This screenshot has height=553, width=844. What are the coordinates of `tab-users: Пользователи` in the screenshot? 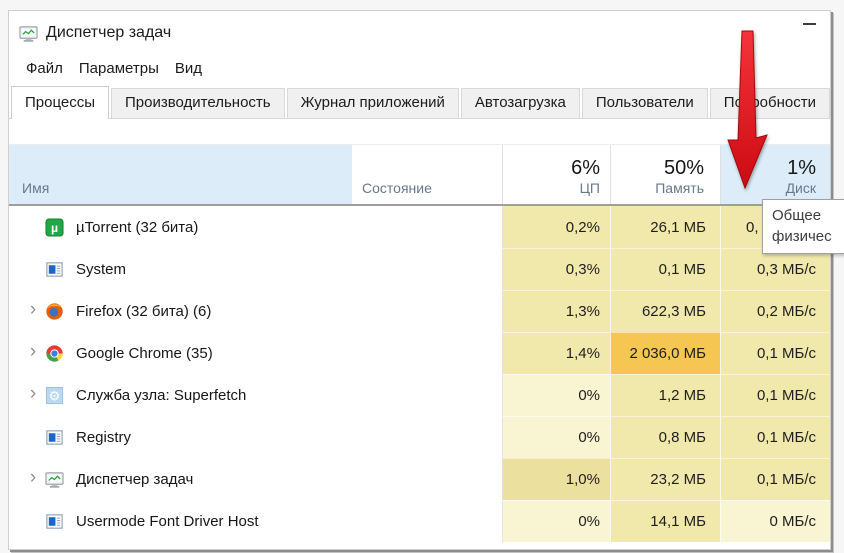 It's located at (644, 103).